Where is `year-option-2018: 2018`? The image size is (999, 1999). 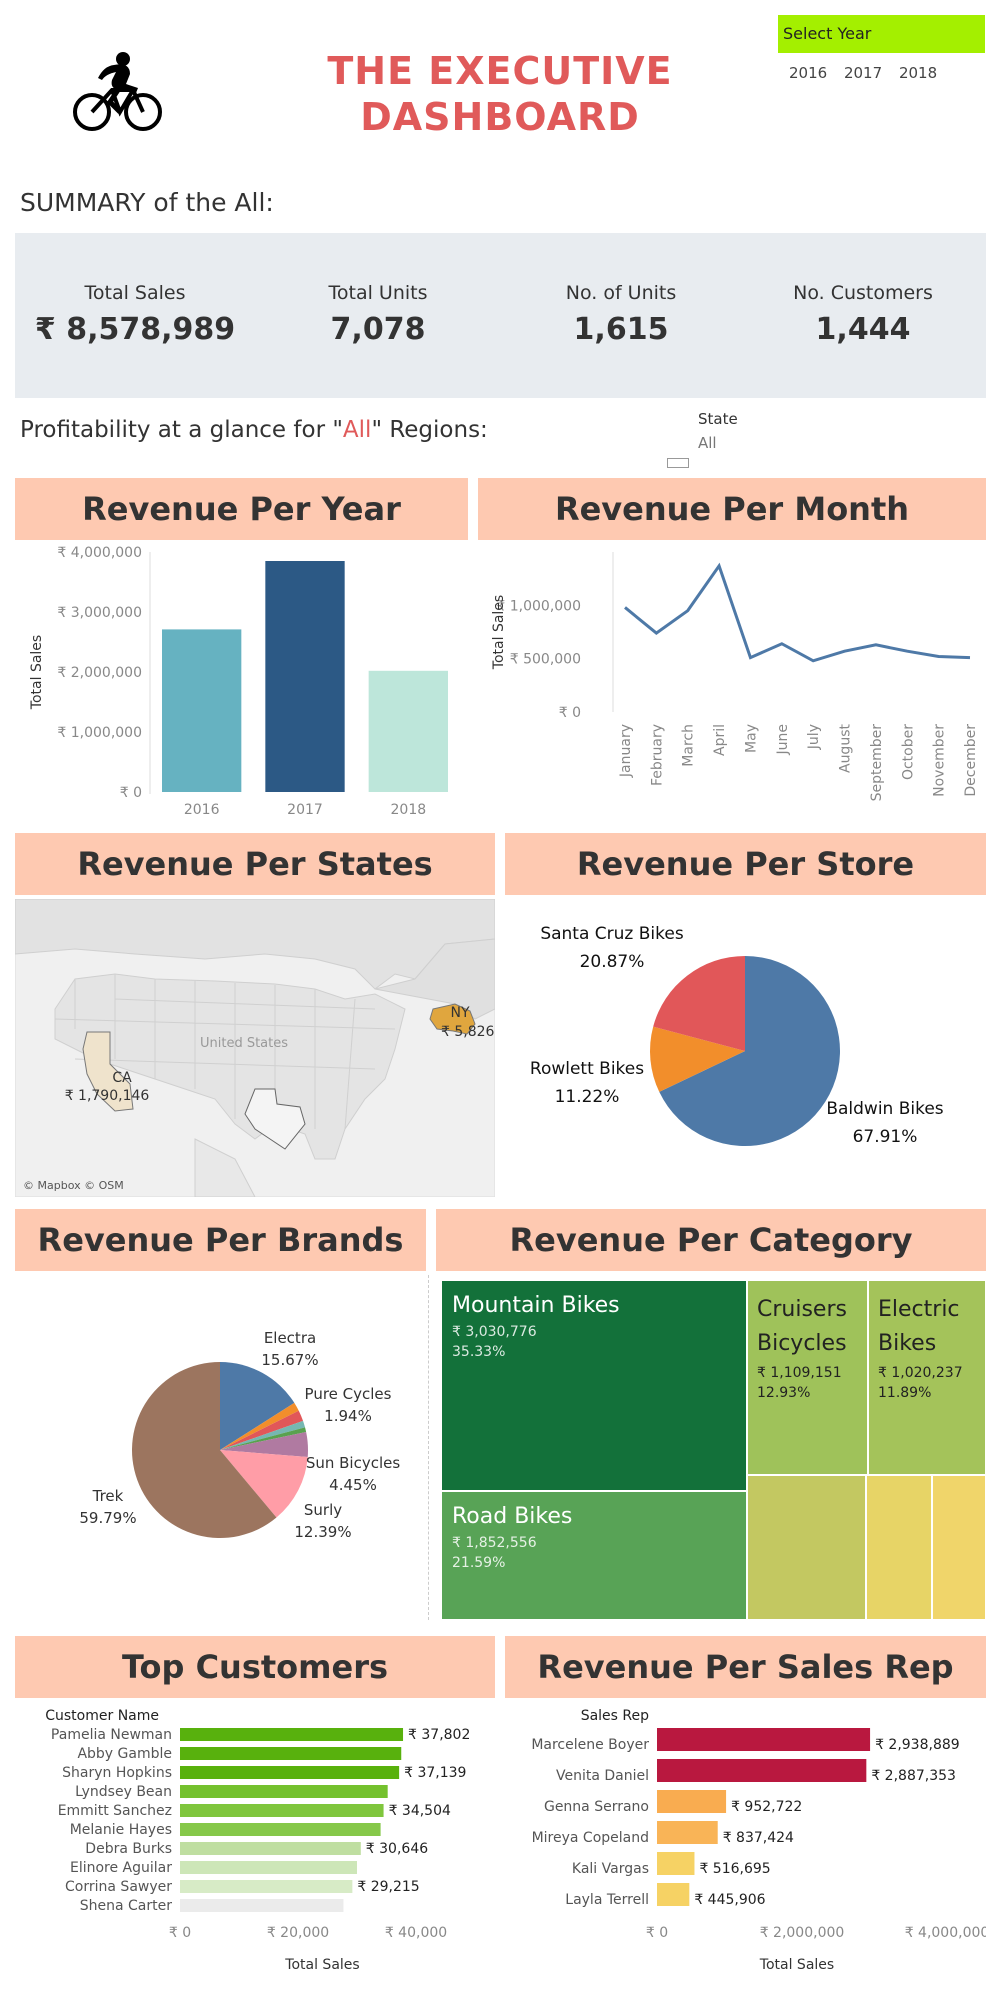 year-option-2018: 2018 is located at coordinates (918, 73).